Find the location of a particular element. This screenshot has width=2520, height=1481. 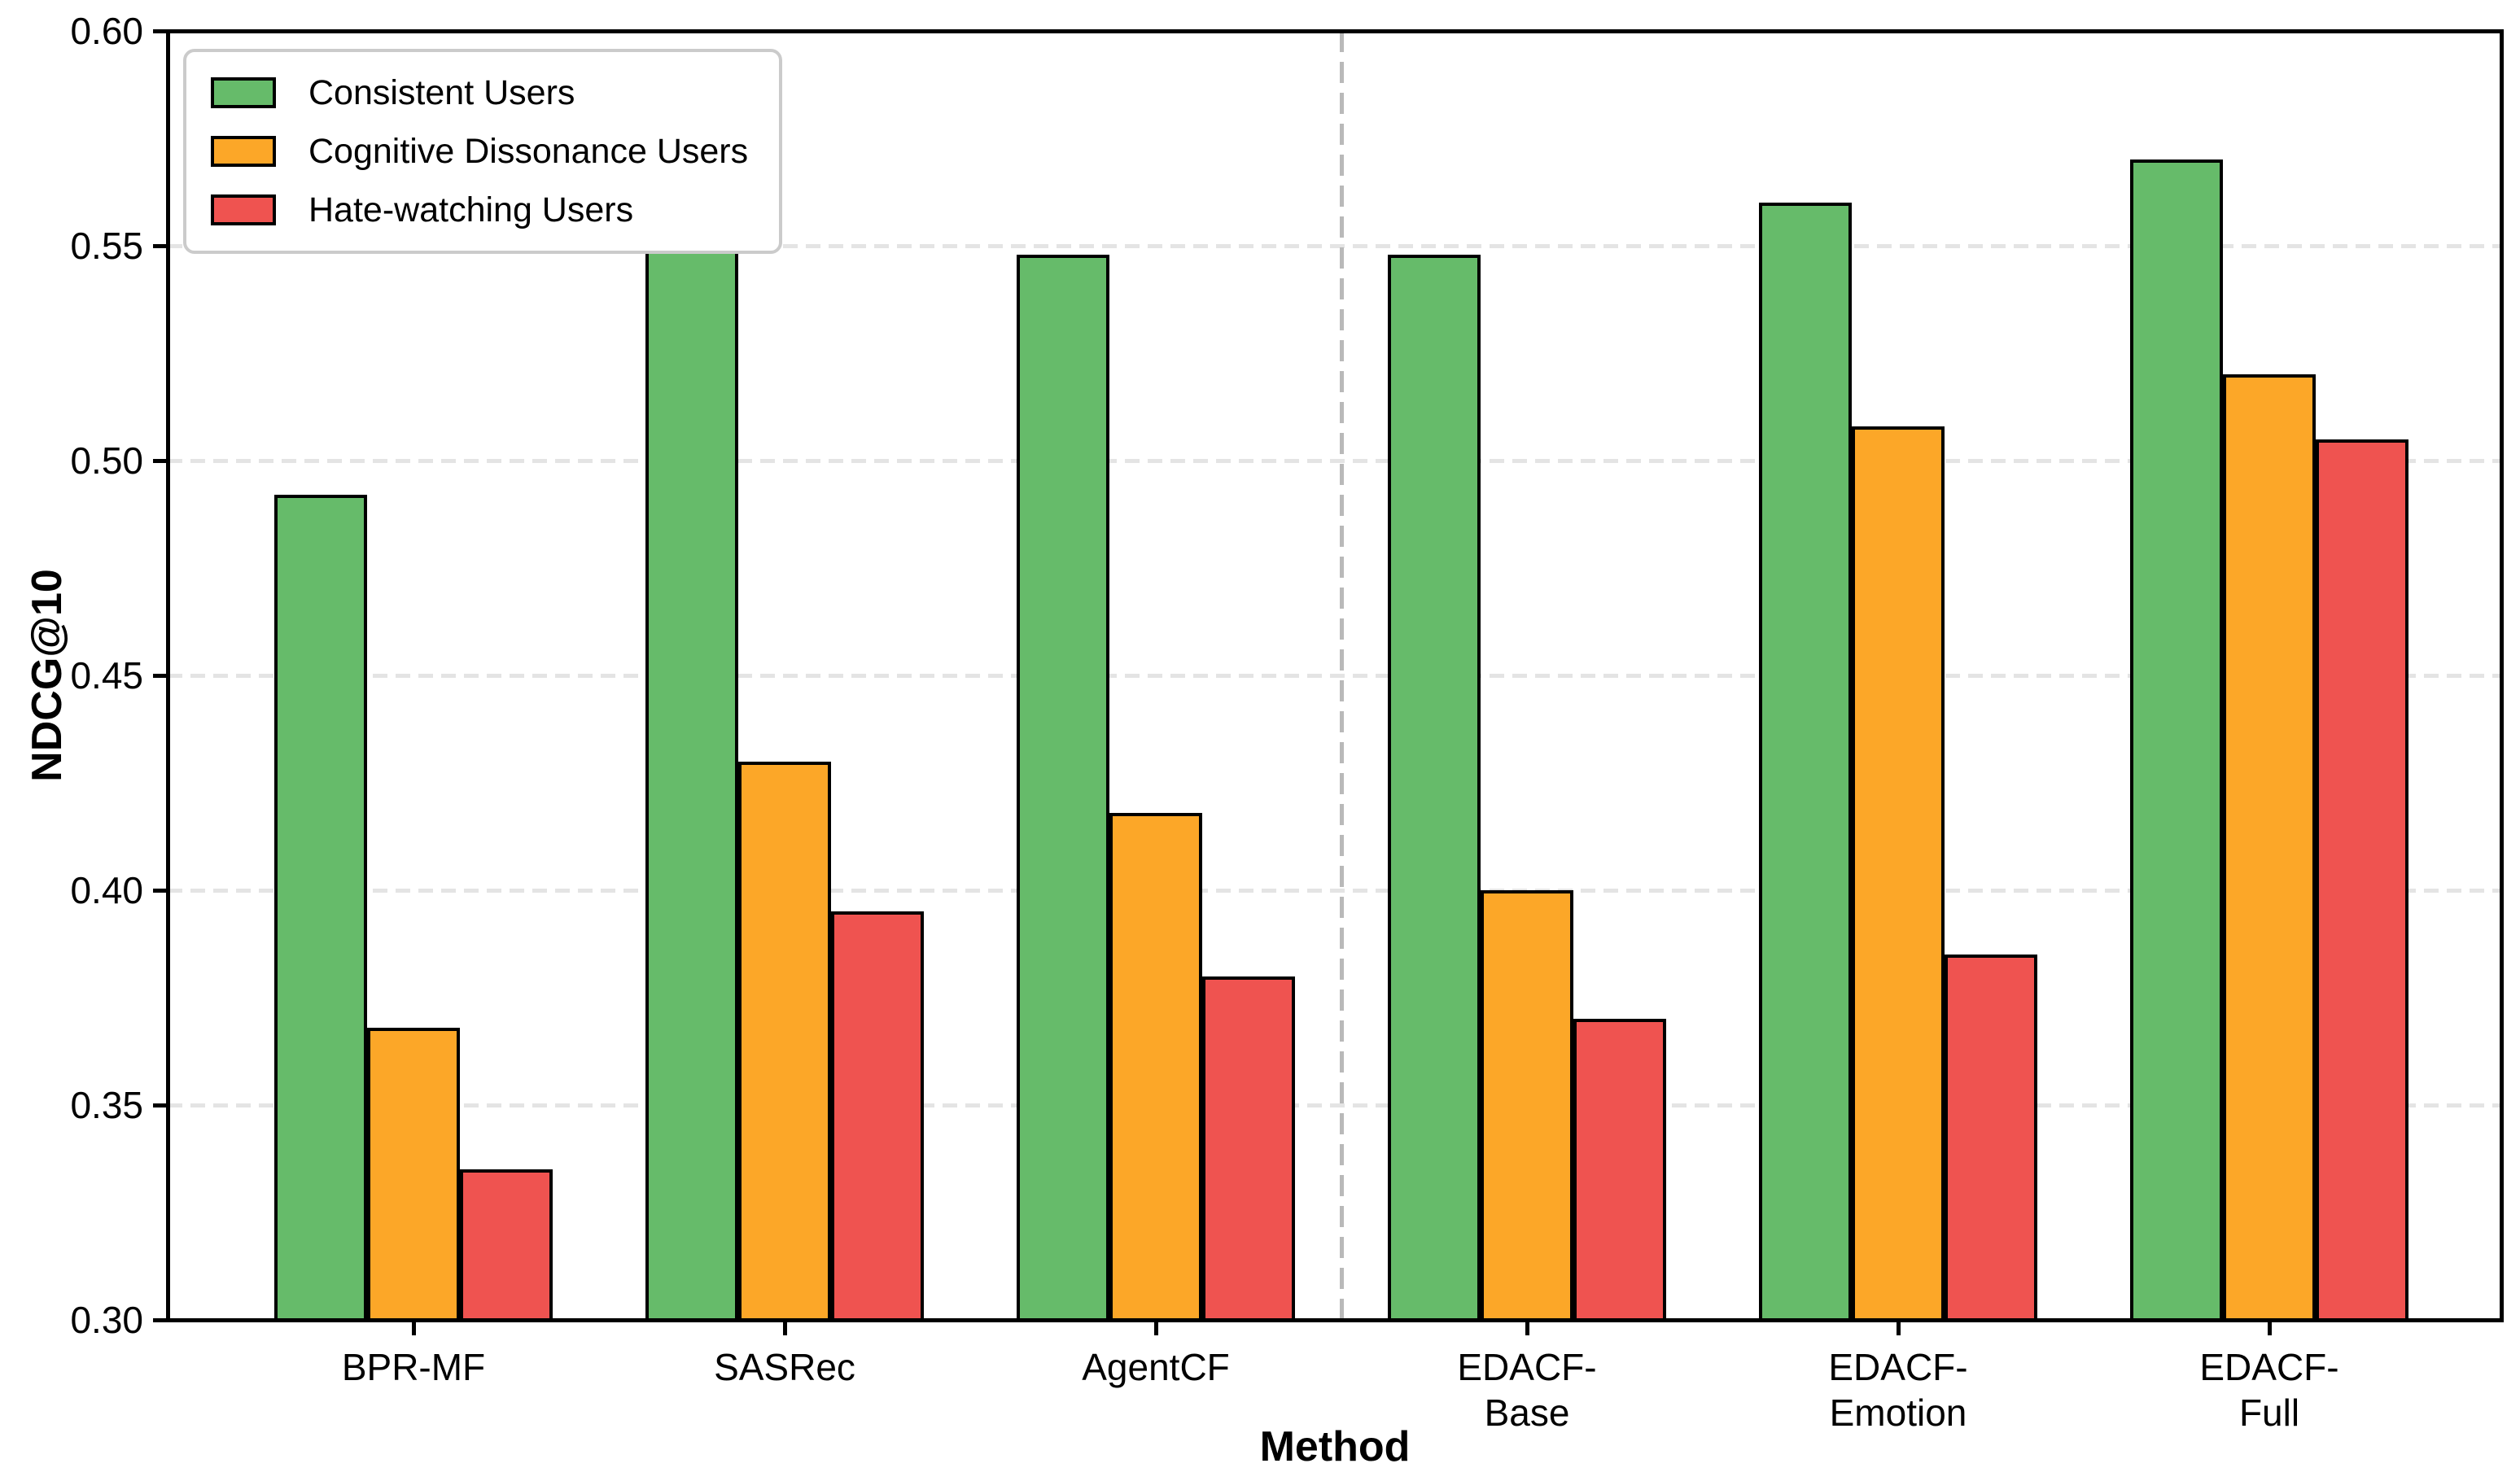

x-tick-label-line: Base is located at coordinates (1527, 1412).